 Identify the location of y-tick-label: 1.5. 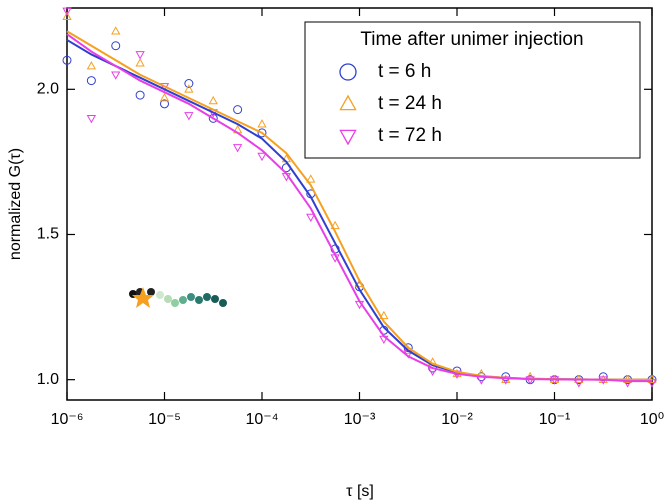
(48, 234).